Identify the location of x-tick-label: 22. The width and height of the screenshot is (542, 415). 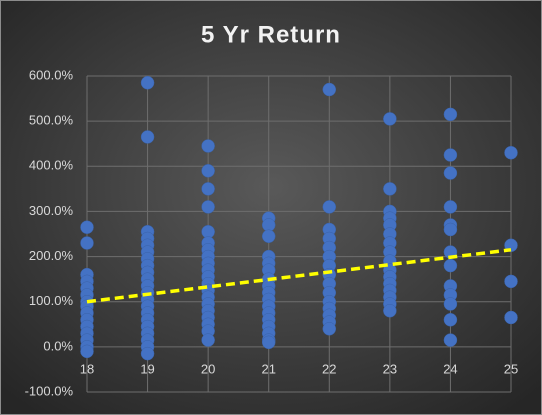
(329, 368).